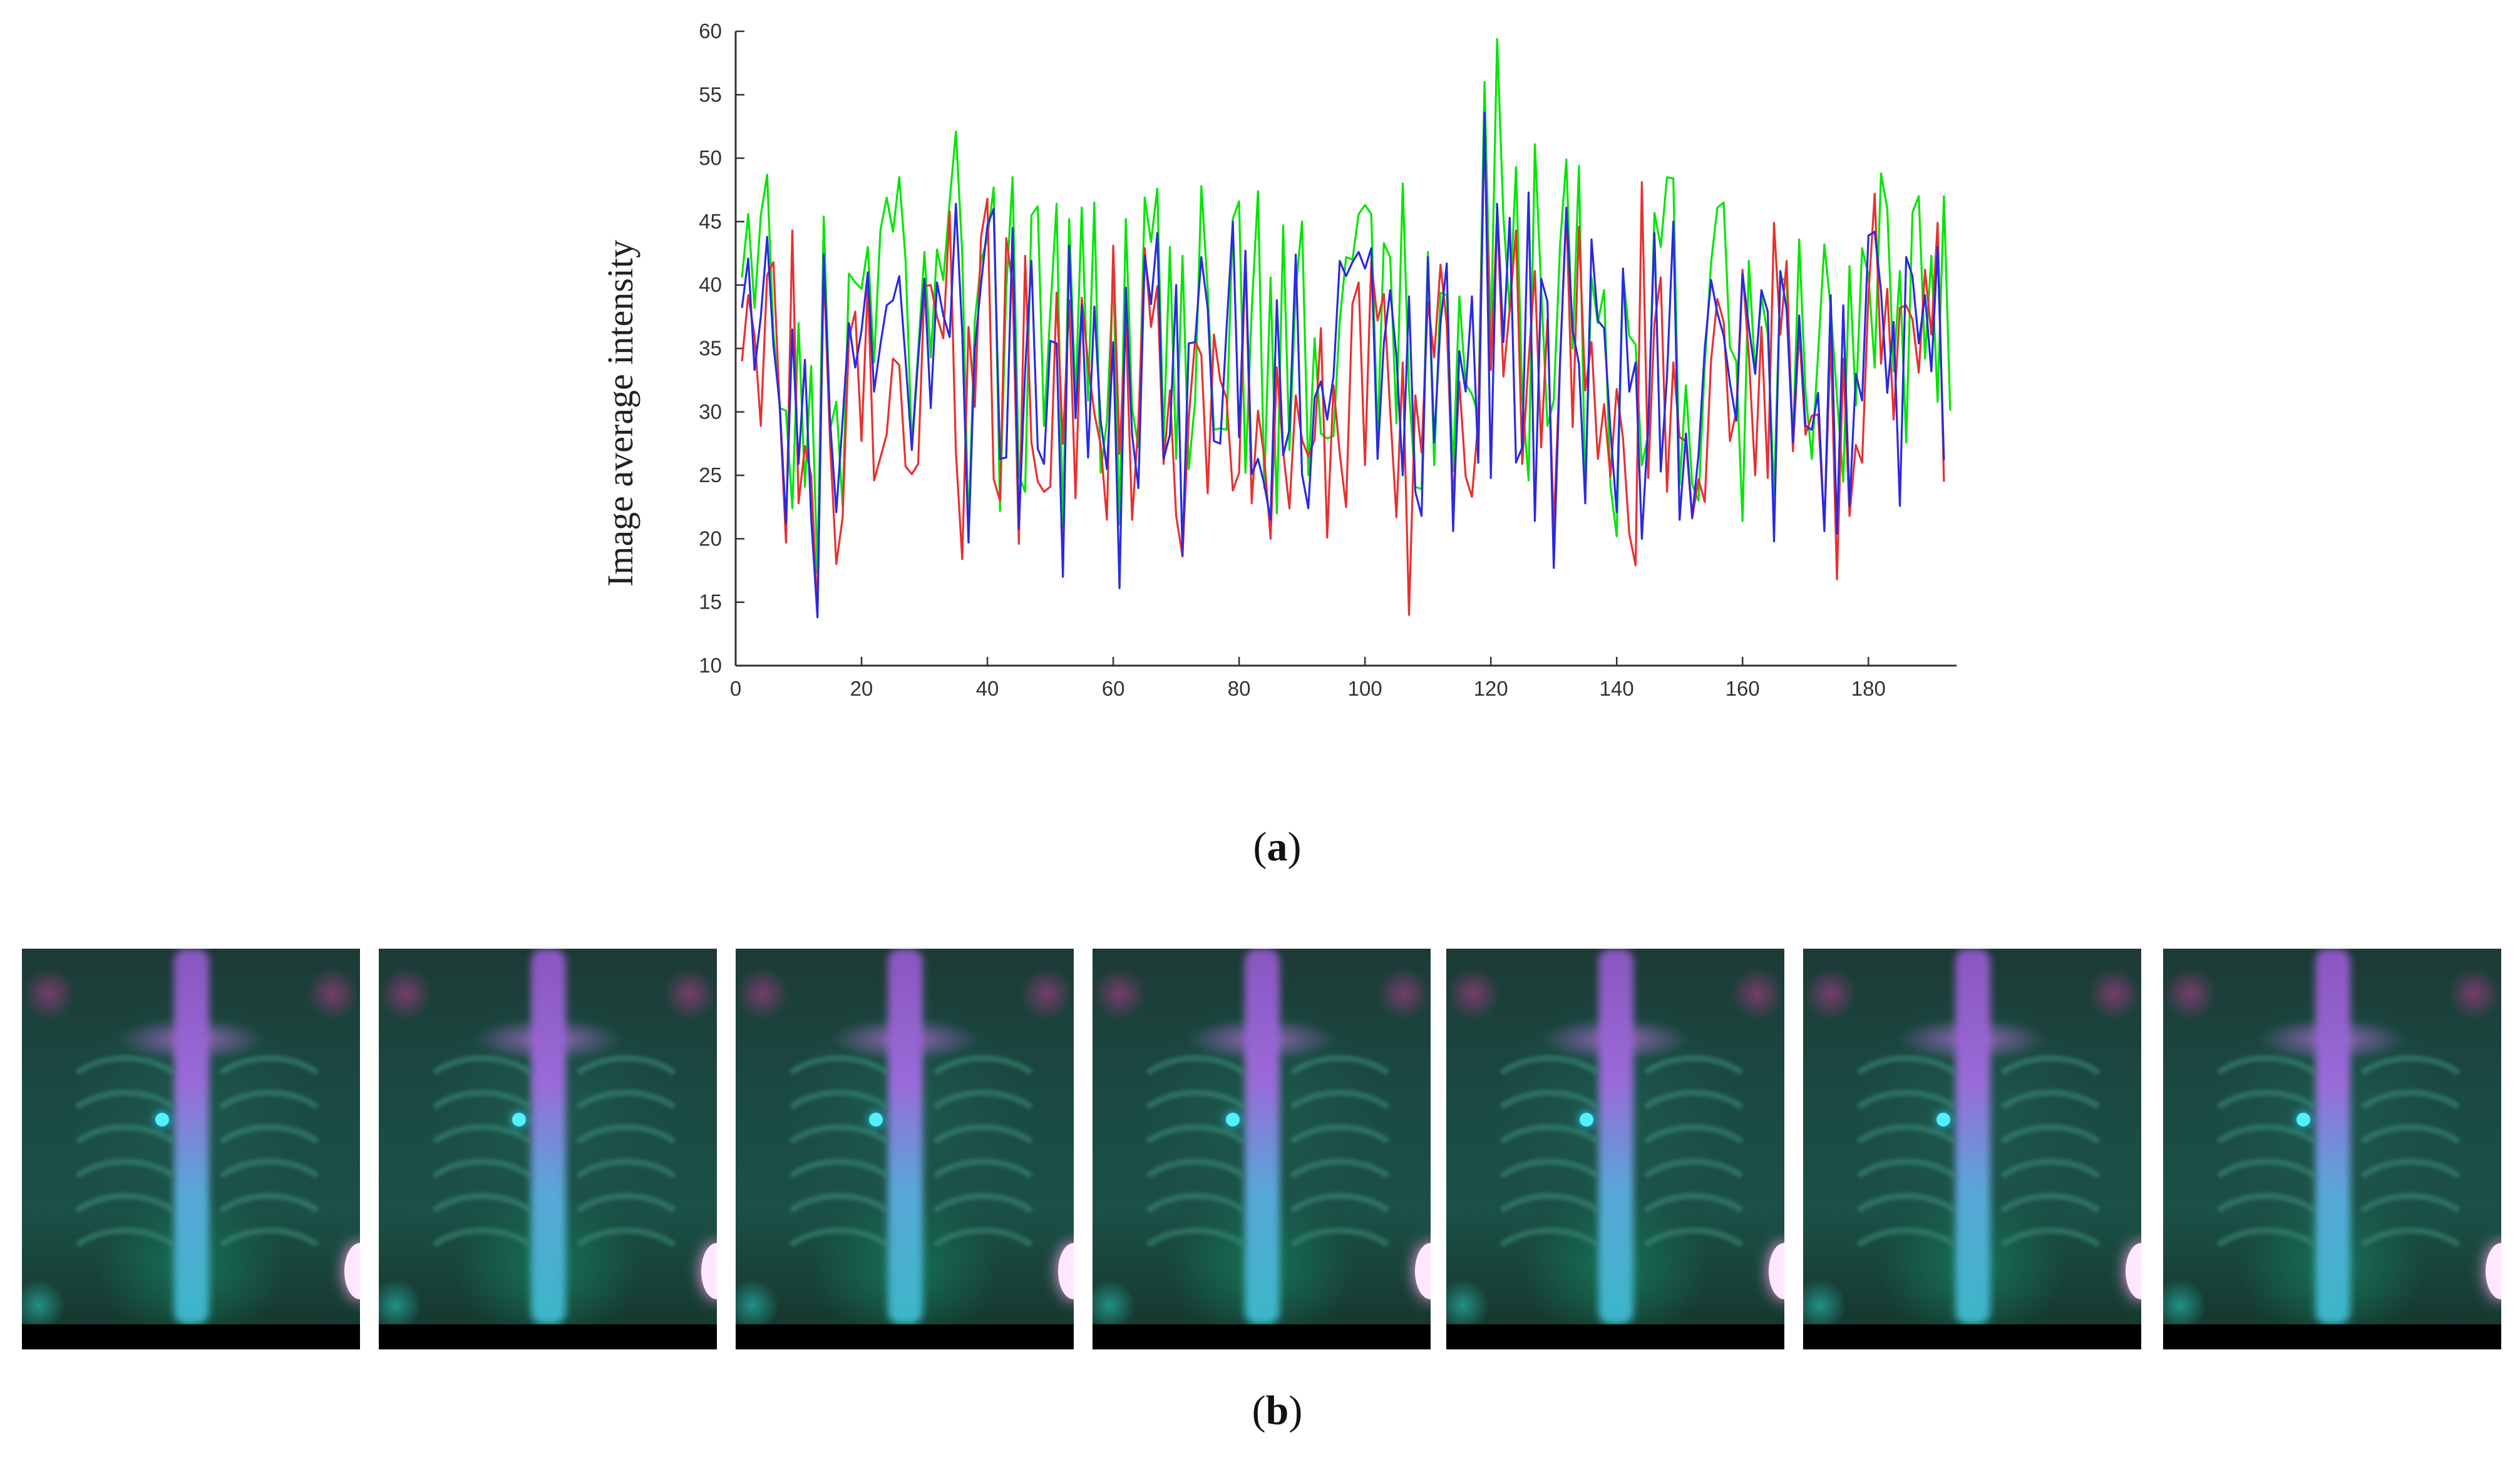 This screenshot has height=1459, width=2520. What do you see at coordinates (862, 688) in the screenshot?
I see `x-tick-label: 20` at bounding box center [862, 688].